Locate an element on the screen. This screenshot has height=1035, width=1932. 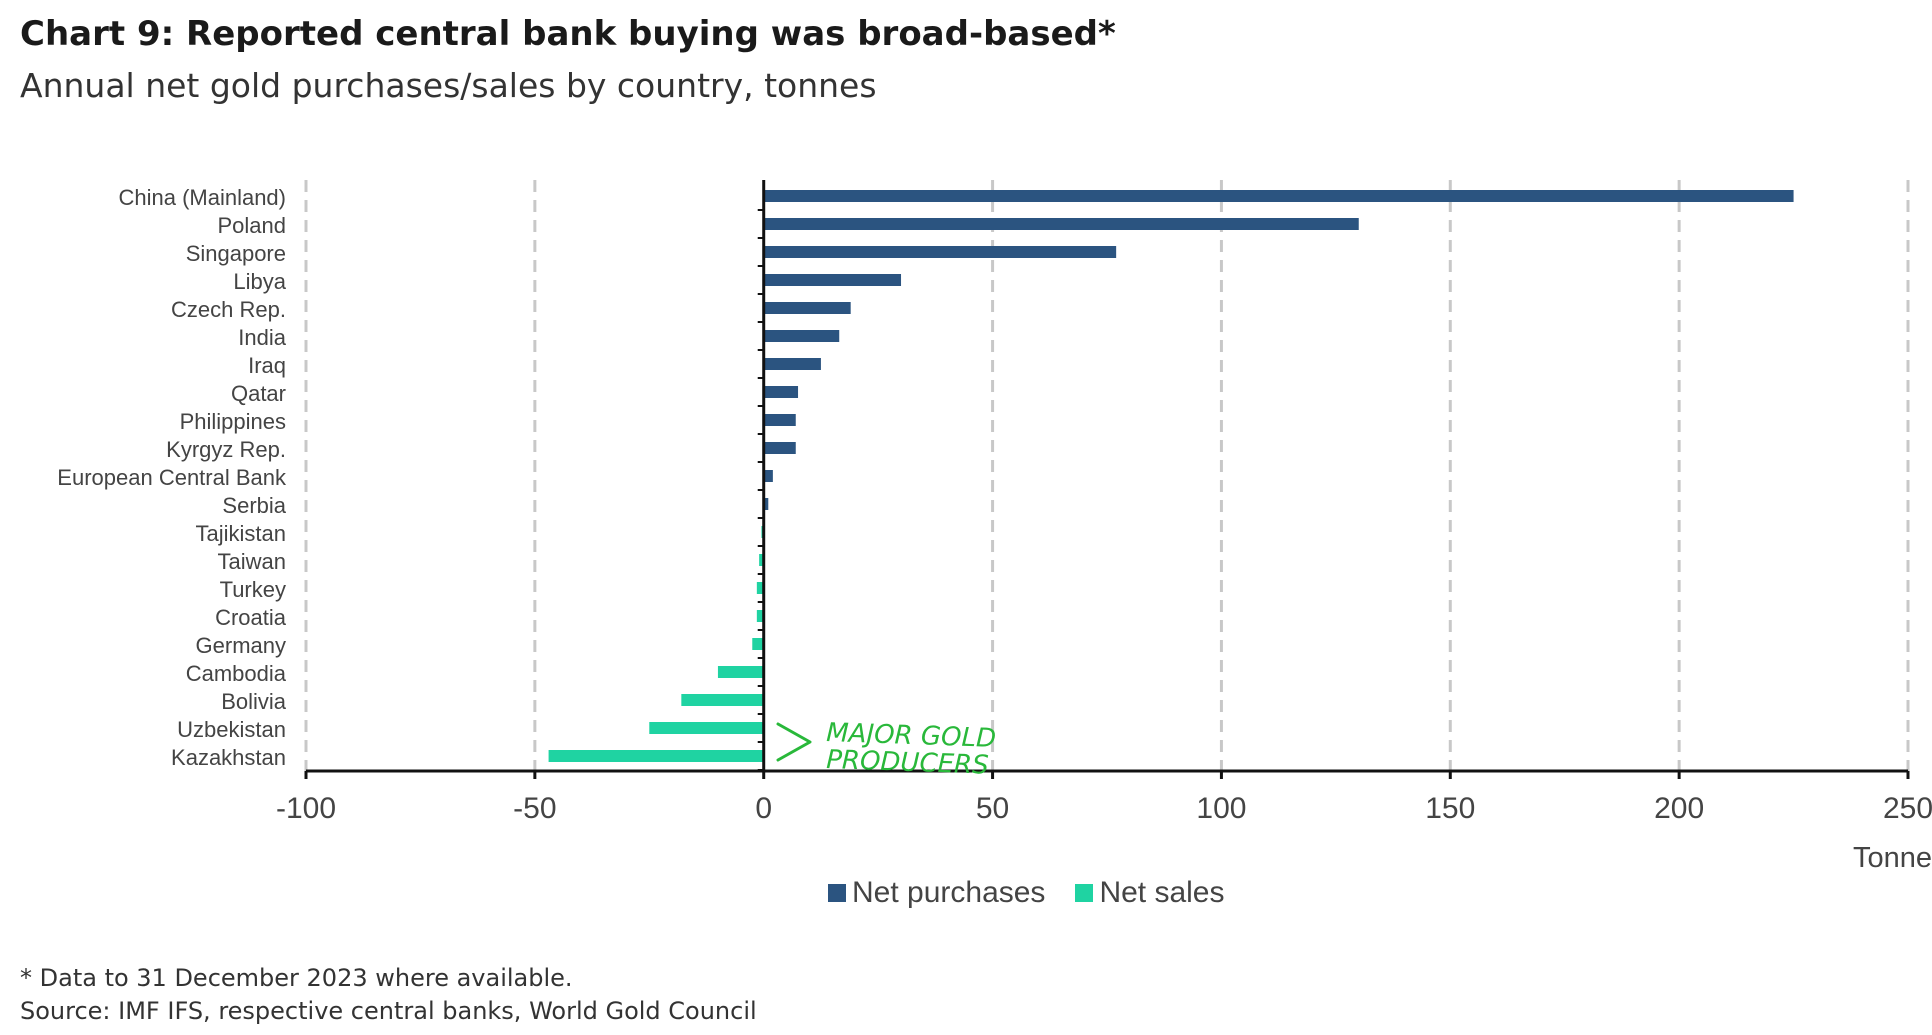
category-label: China (Mainland) is located at coordinates (202, 197).